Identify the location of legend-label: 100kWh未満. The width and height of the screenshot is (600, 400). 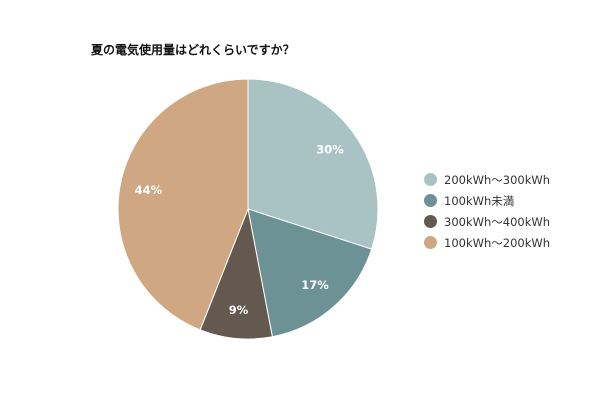
(479, 200).